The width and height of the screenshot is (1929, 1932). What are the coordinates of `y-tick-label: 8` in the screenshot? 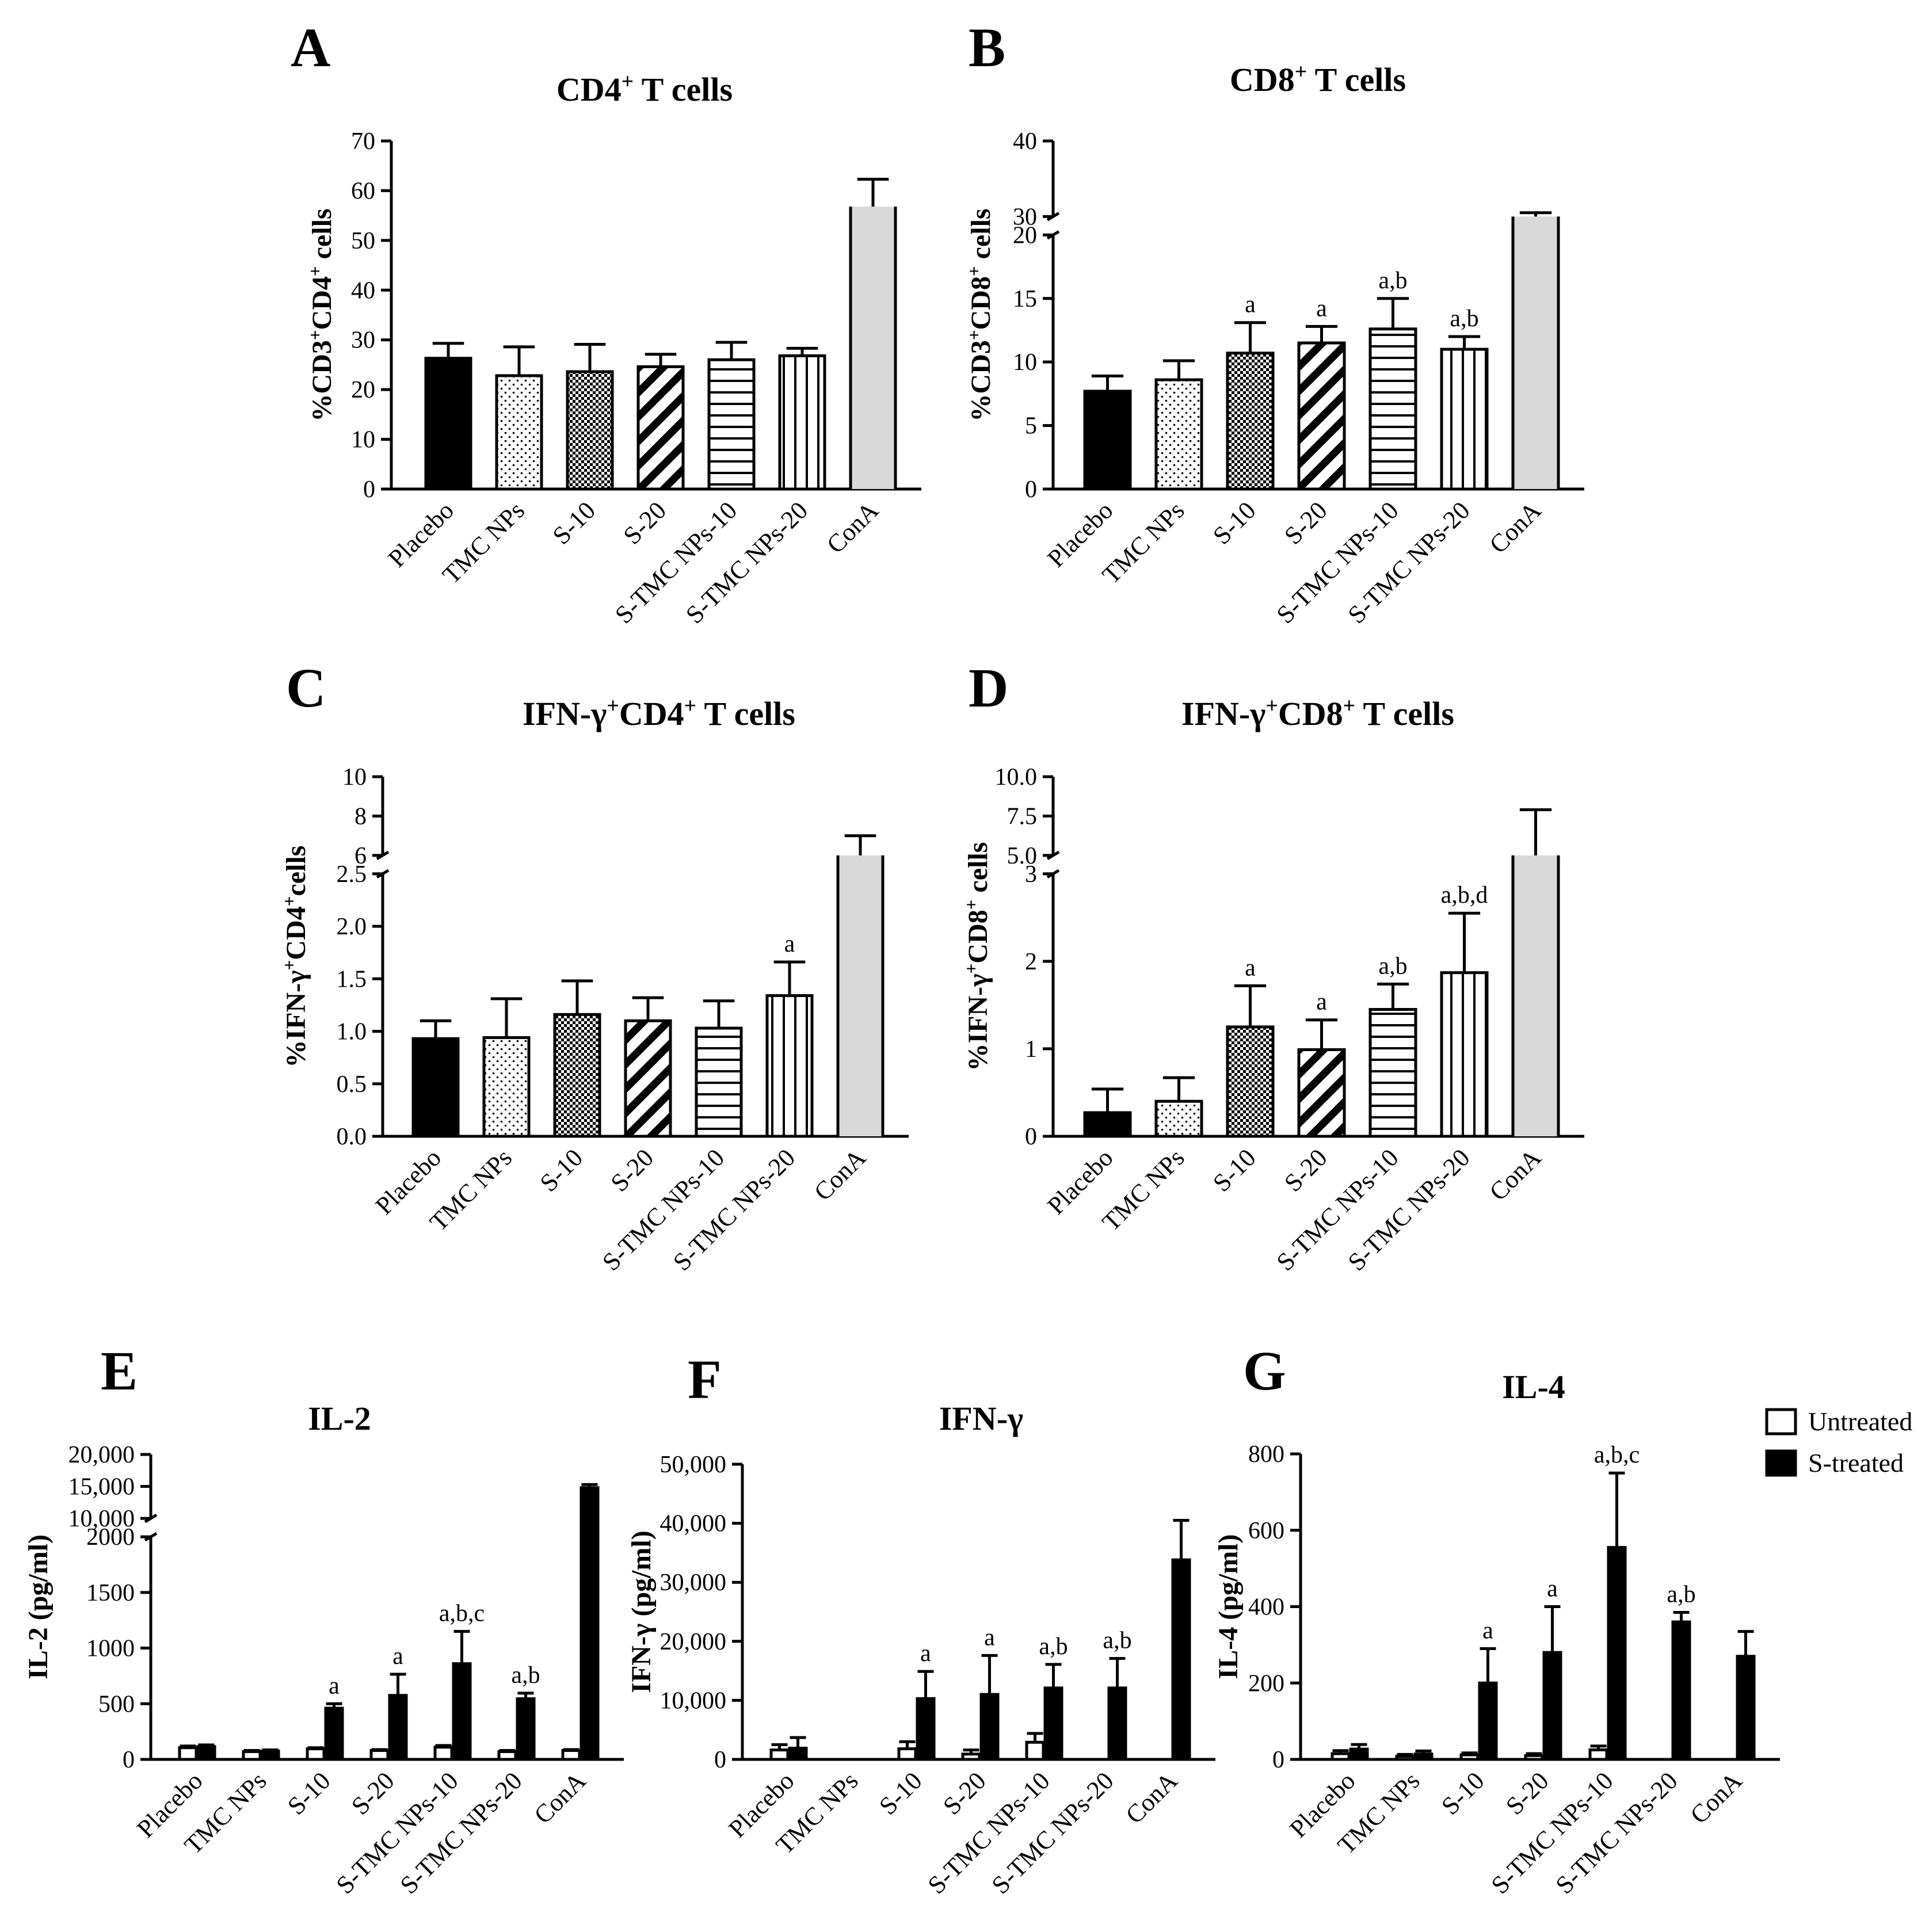 It's located at (360, 816).